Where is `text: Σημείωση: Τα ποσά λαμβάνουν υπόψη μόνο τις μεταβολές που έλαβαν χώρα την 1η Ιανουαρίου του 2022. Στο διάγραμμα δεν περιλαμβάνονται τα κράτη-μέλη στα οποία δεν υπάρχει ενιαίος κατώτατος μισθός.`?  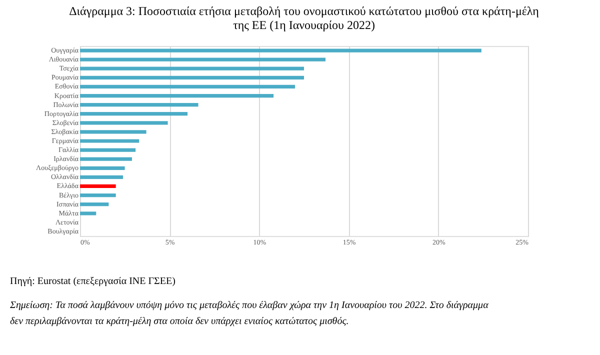 text: Σημείωση: Τα ποσά λαμβάνουν υπόψη μόνο τις μεταβολές που έλαβαν χώρα την 1η Ιανουαρίου του 2022. Στο διάγραμμα δεν περιλαμβάνονται τα κράτη-μέλη στα οποία δεν υπάρχει ενιαίος κατώτατος μισθός. is located at coordinates (249, 313).